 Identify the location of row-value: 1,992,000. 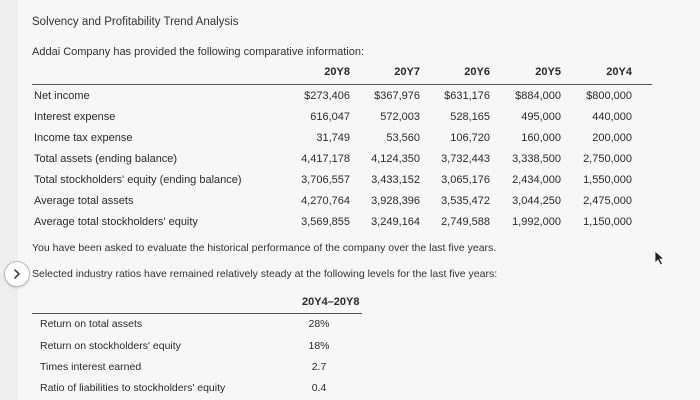
(536, 222).